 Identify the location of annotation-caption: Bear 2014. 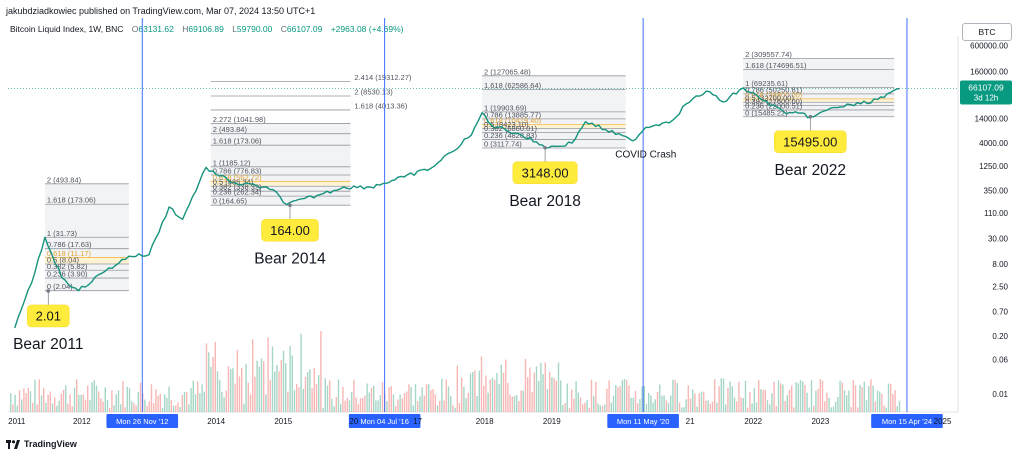
(290, 258).